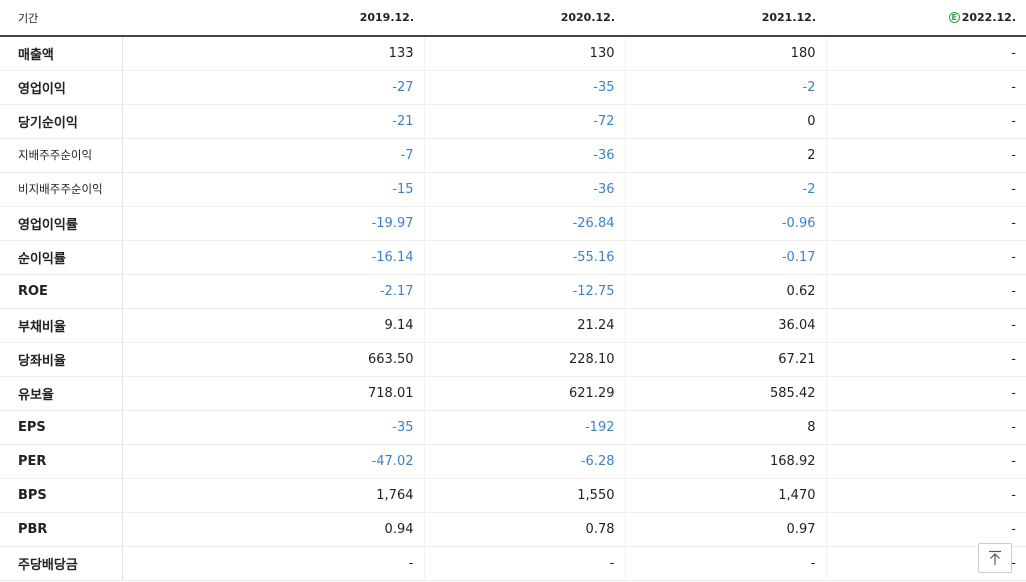  I want to click on value-cell: -19.97, so click(273, 223).